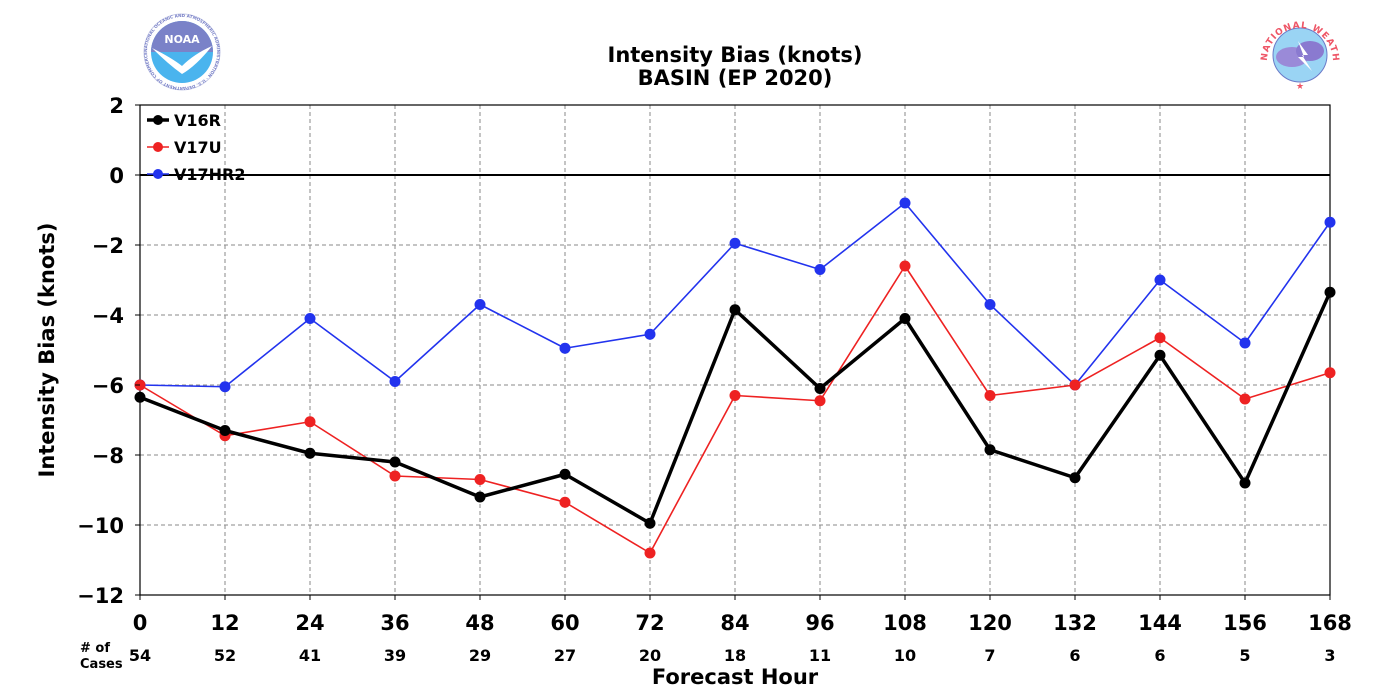 The image size is (1400, 700). What do you see at coordinates (182, 39) in the screenshot?
I see `noaa-logo-text: NOAA` at bounding box center [182, 39].